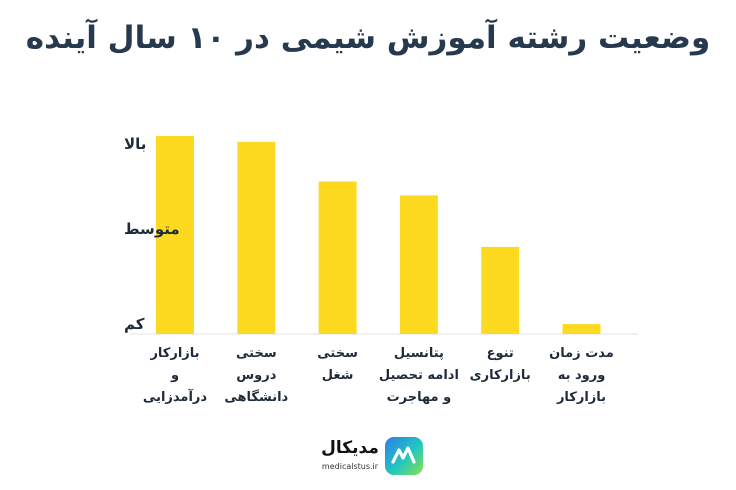 The height and width of the screenshot is (490, 736). I want to click on x-category-line: ادامه تحصیل, so click(419, 375).